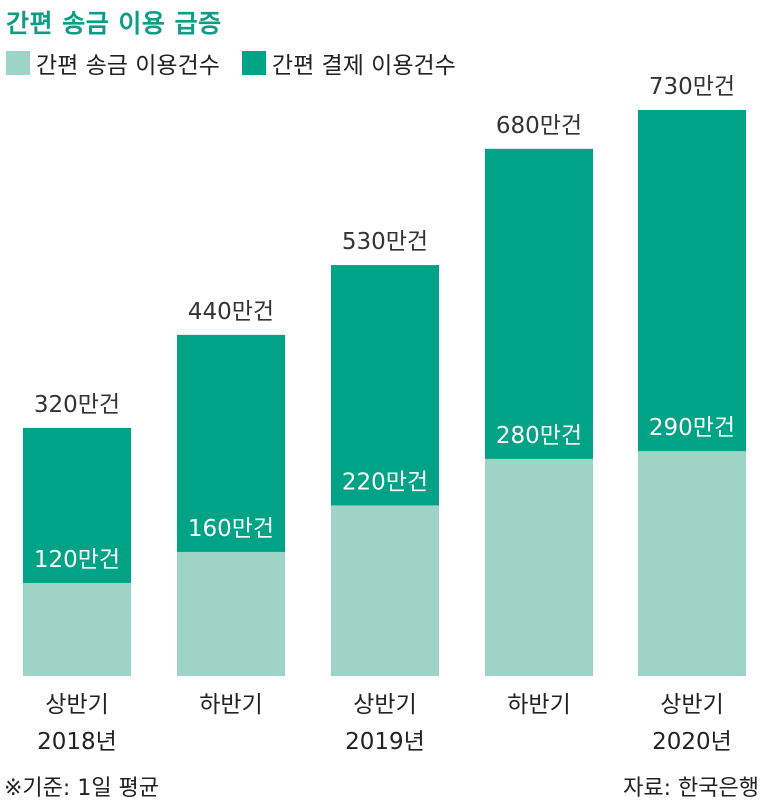 Image resolution: width=767 pixels, height=808 pixels. I want to click on x-tick-label-1: 하반기, so click(230, 705).